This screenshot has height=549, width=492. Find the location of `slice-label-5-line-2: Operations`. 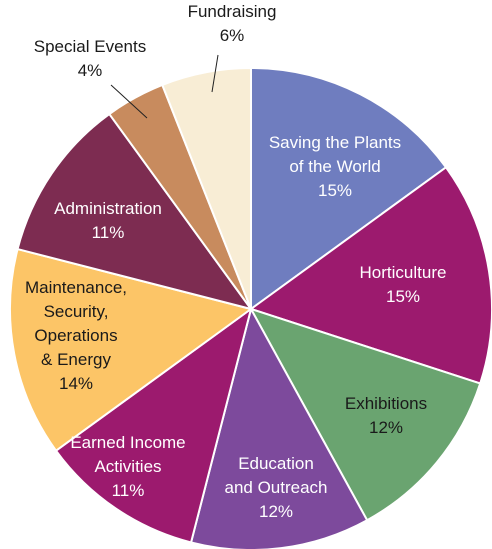

slice-label-5-line-2: Operations is located at coordinates (75, 335).